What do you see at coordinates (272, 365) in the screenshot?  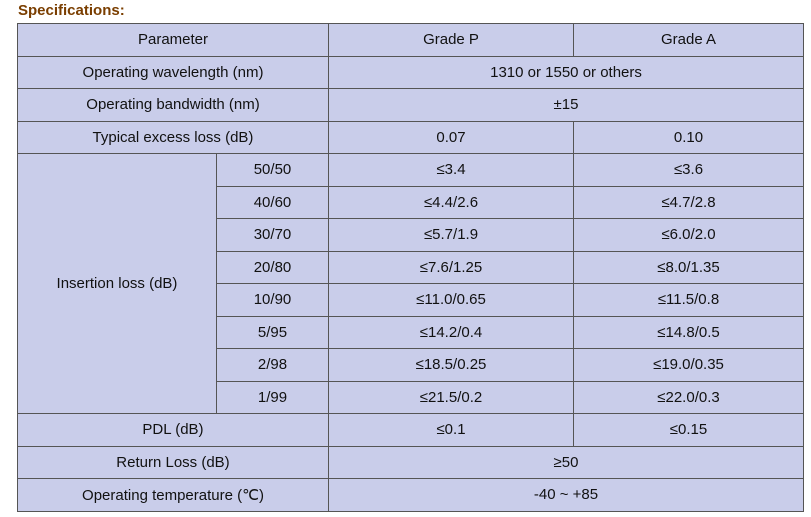 I see `table-cell: 2/98` at bounding box center [272, 365].